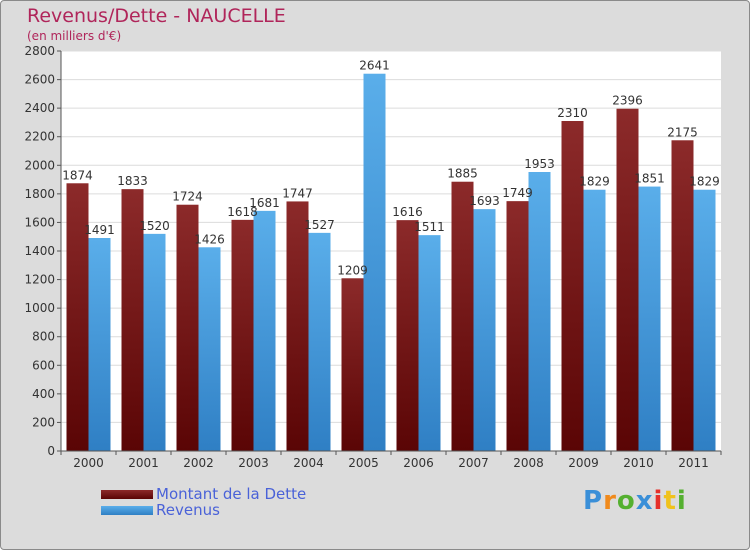 The height and width of the screenshot is (550, 750). Describe the element at coordinates (39, 51) in the screenshot. I see `y-tick-label: 2800` at that location.